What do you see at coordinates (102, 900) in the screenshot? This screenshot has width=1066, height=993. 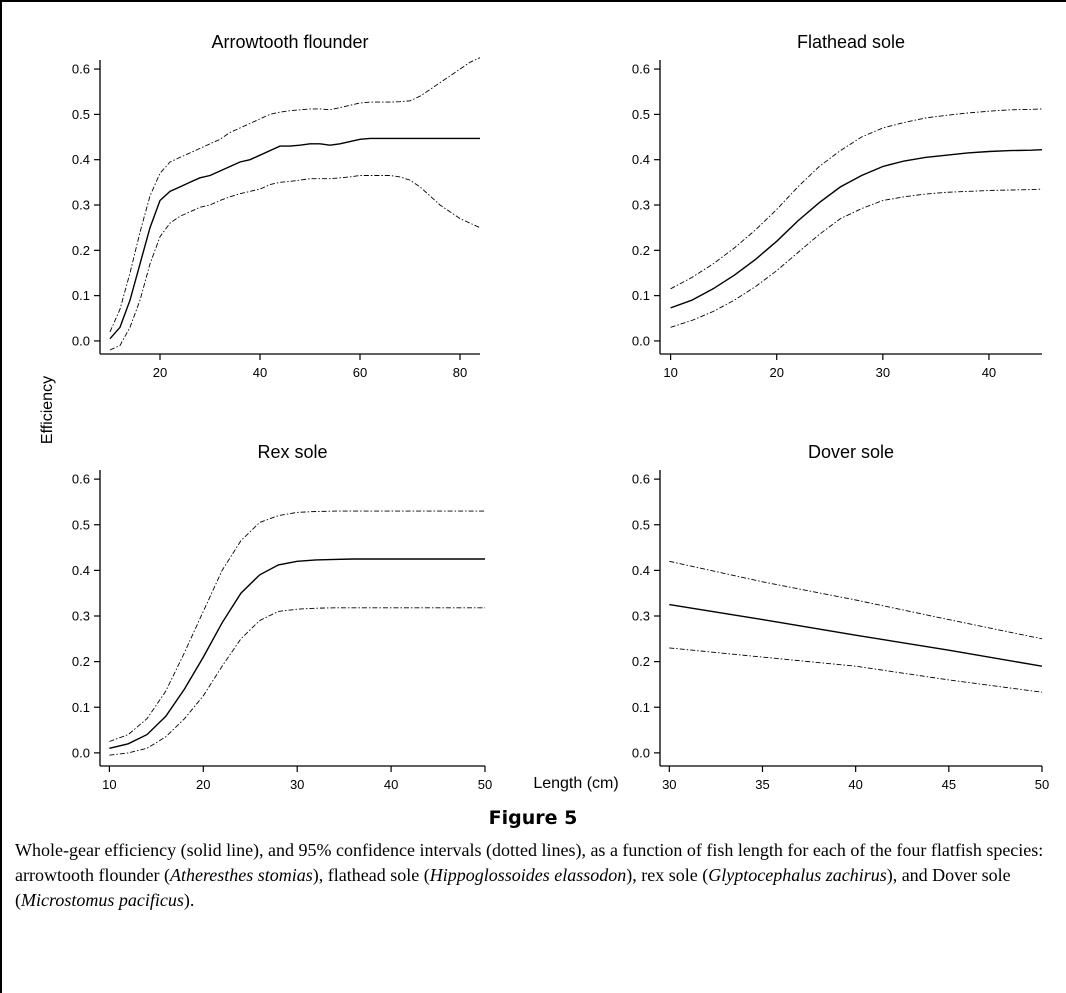 I see `caption-species-4: Microstomus pacificus` at bounding box center [102, 900].